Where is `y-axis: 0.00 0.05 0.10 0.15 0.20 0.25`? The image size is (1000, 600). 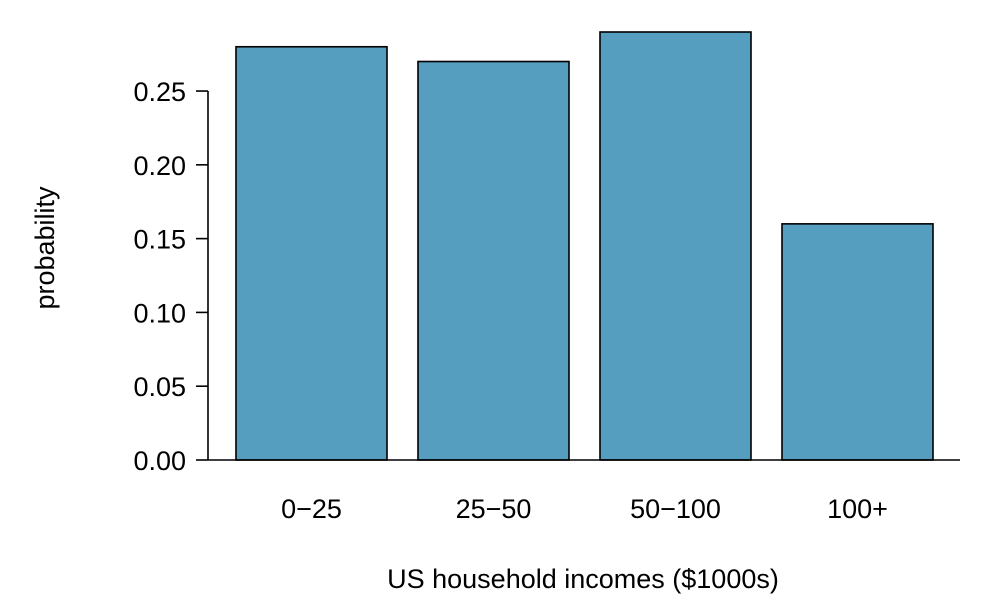 y-axis: 0.00 0.05 0.10 0.15 0.20 0.25 is located at coordinates (171, 276).